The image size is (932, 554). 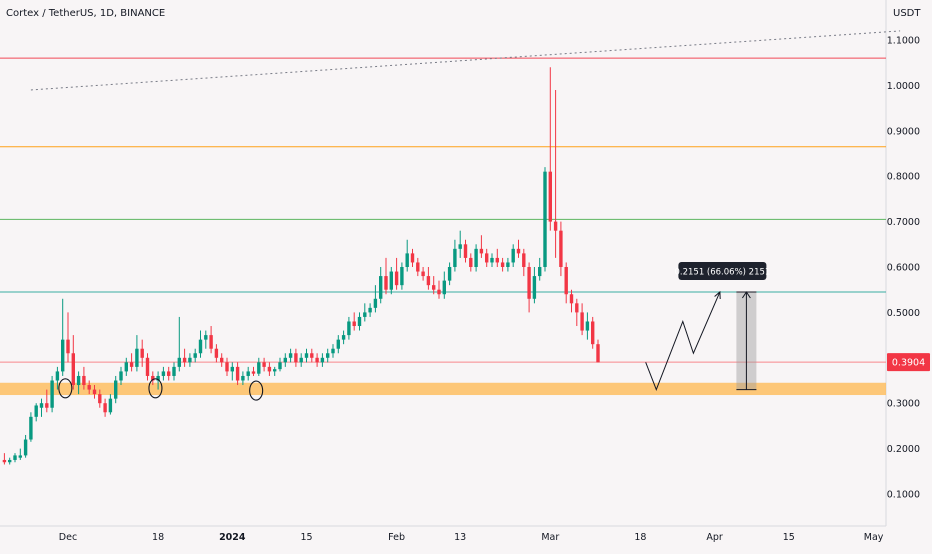 What do you see at coordinates (158, 537) in the screenshot?
I see `x-tick-label-1: 18` at bounding box center [158, 537].